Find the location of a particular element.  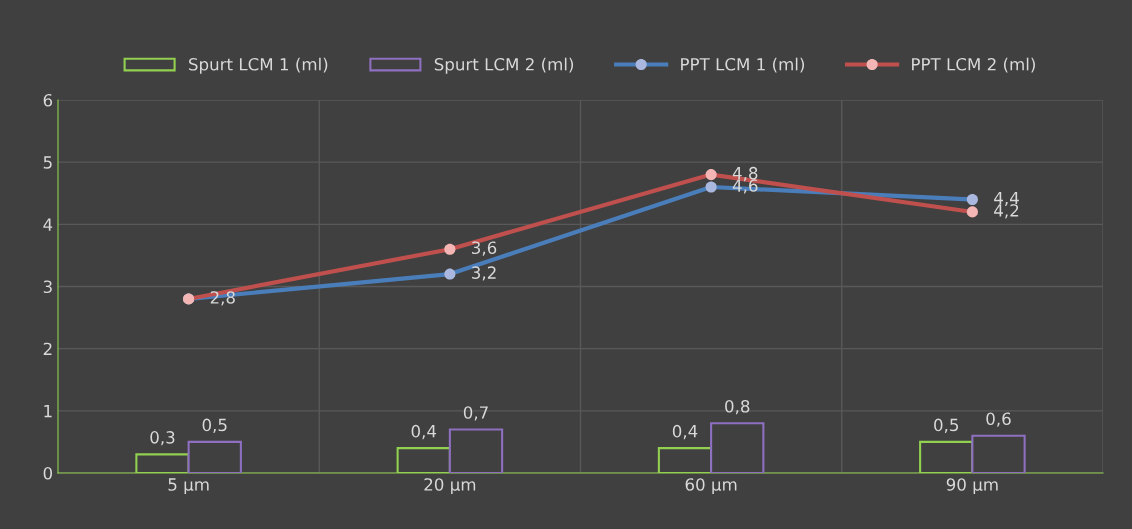

x-tick-label: 5 µm is located at coordinates (188, 486).